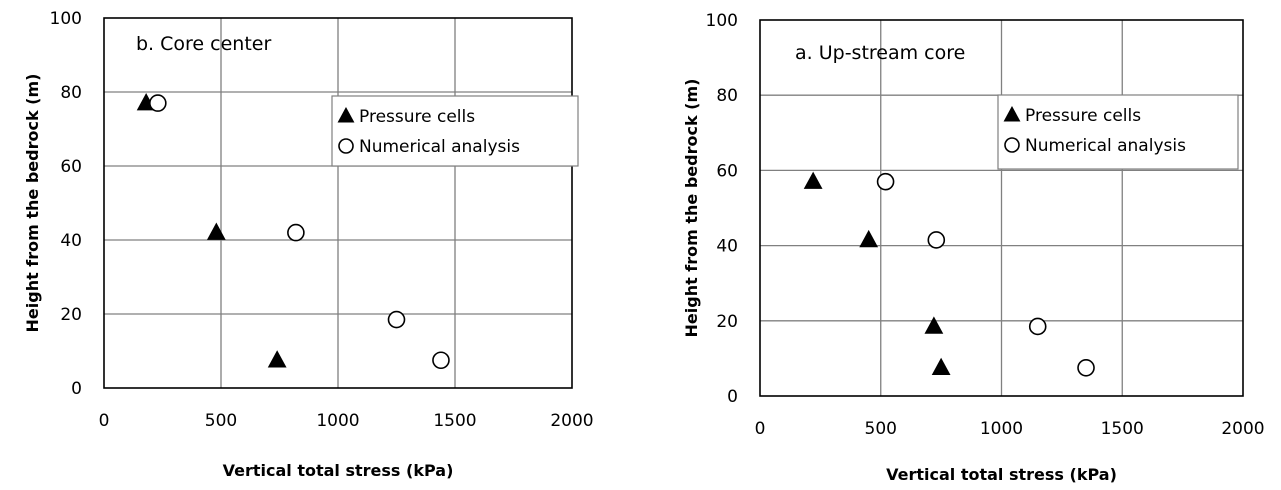 This screenshot has width=1281, height=490. Describe the element at coordinates (203, 44) in the screenshot. I see `chart-title: b. Core center` at that location.